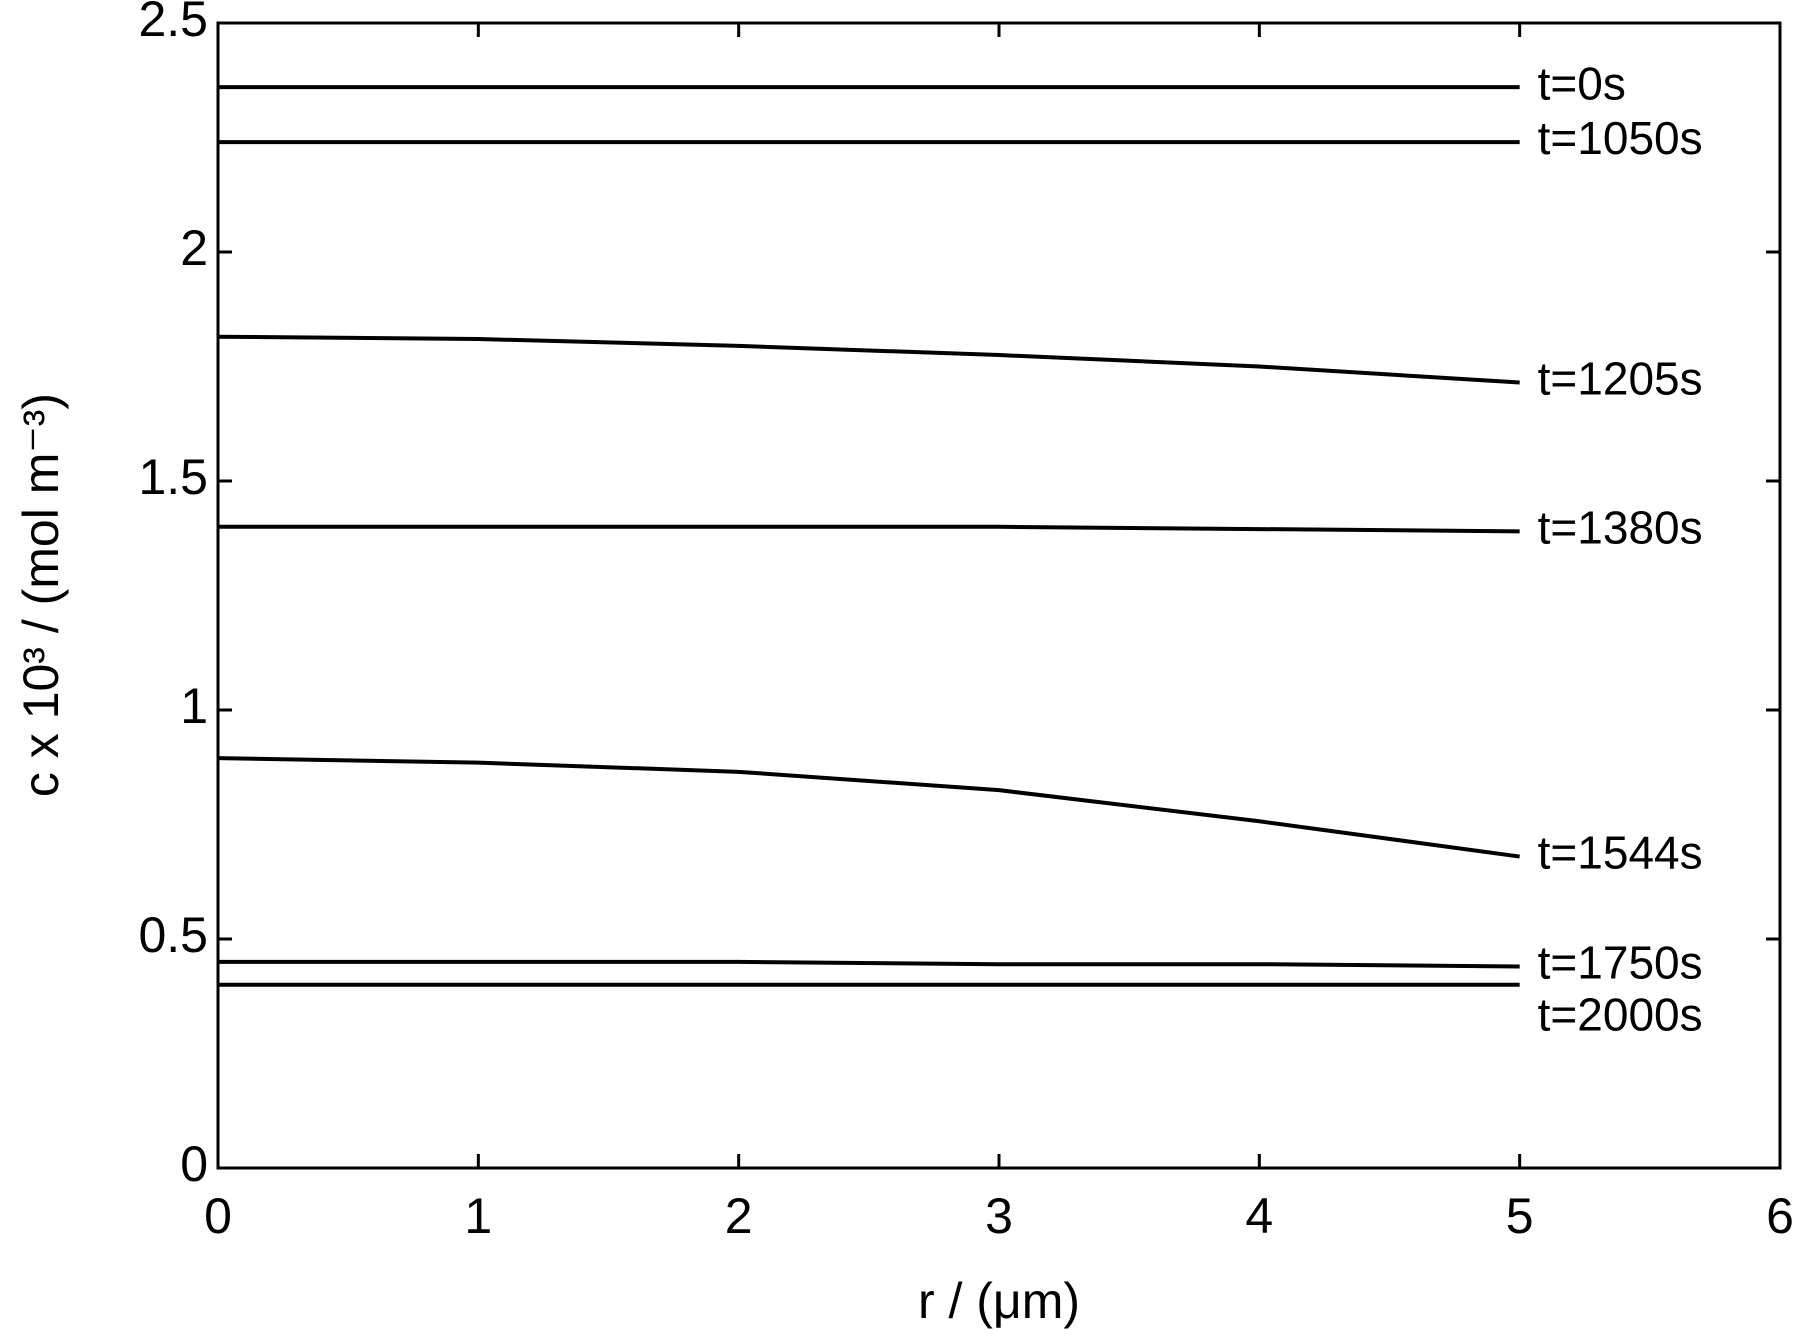 The height and width of the screenshot is (1340, 1800). What do you see at coordinates (194, 248) in the screenshot?
I see `y-tick-label: 2` at bounding box center [194, 248].